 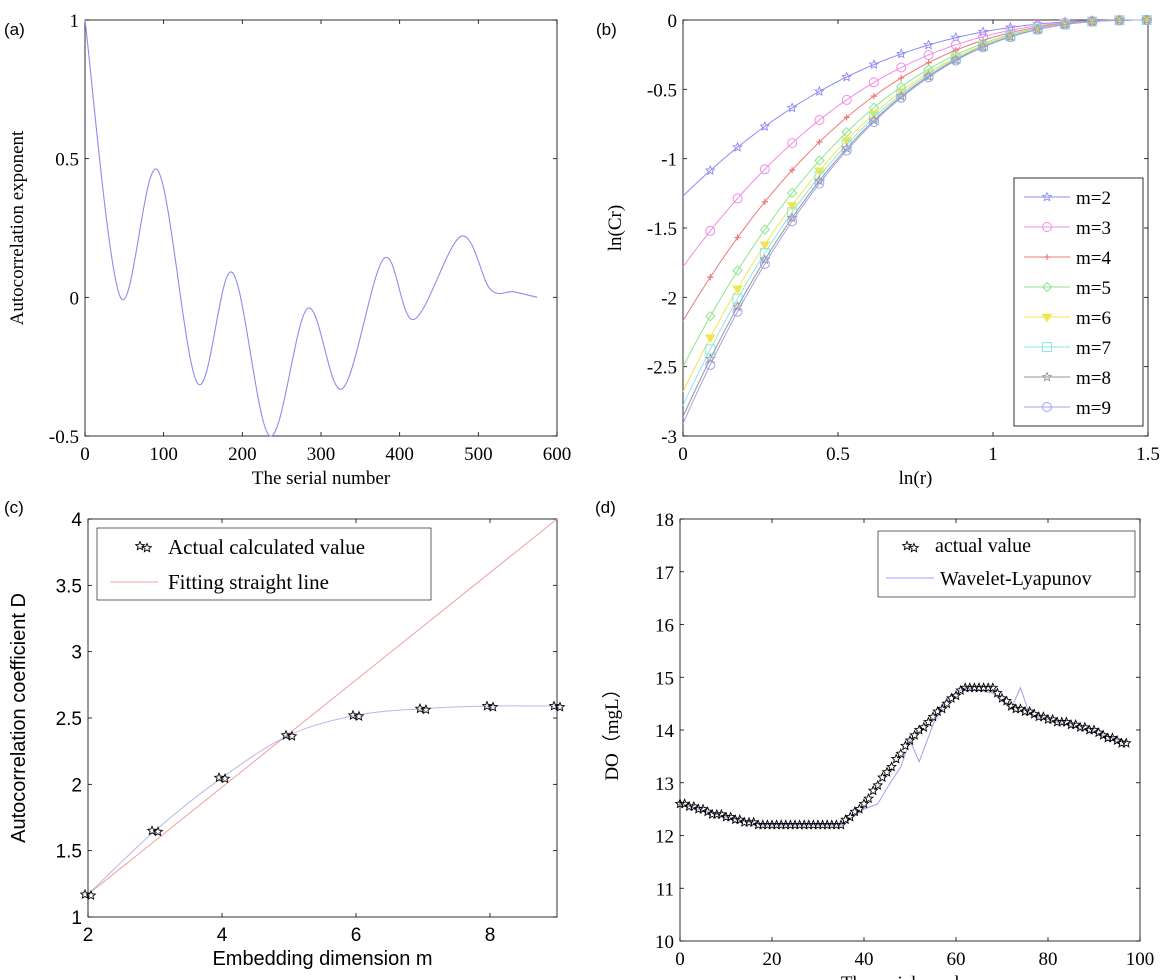 What do you see at coordinates (772, 959) in the screenshot?
I see `x-tick-label: 20` at bounding box center [772, 959].